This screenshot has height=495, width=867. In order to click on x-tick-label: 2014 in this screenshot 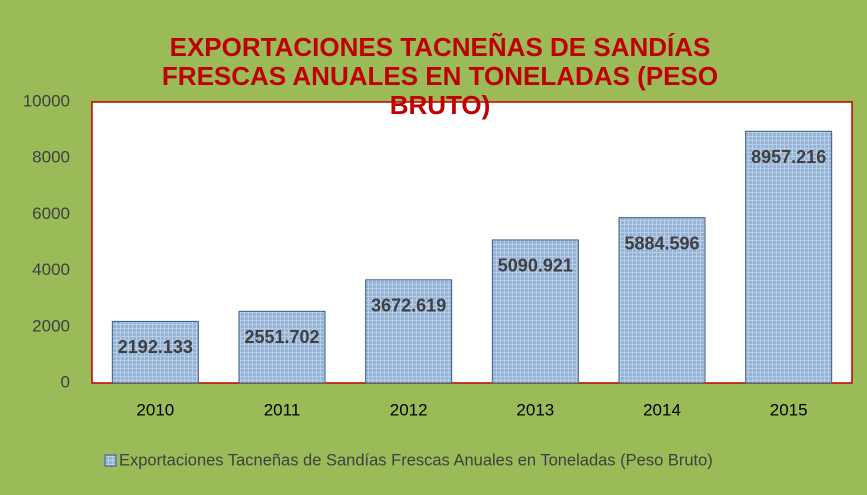, I will do `click(662, 409)`.